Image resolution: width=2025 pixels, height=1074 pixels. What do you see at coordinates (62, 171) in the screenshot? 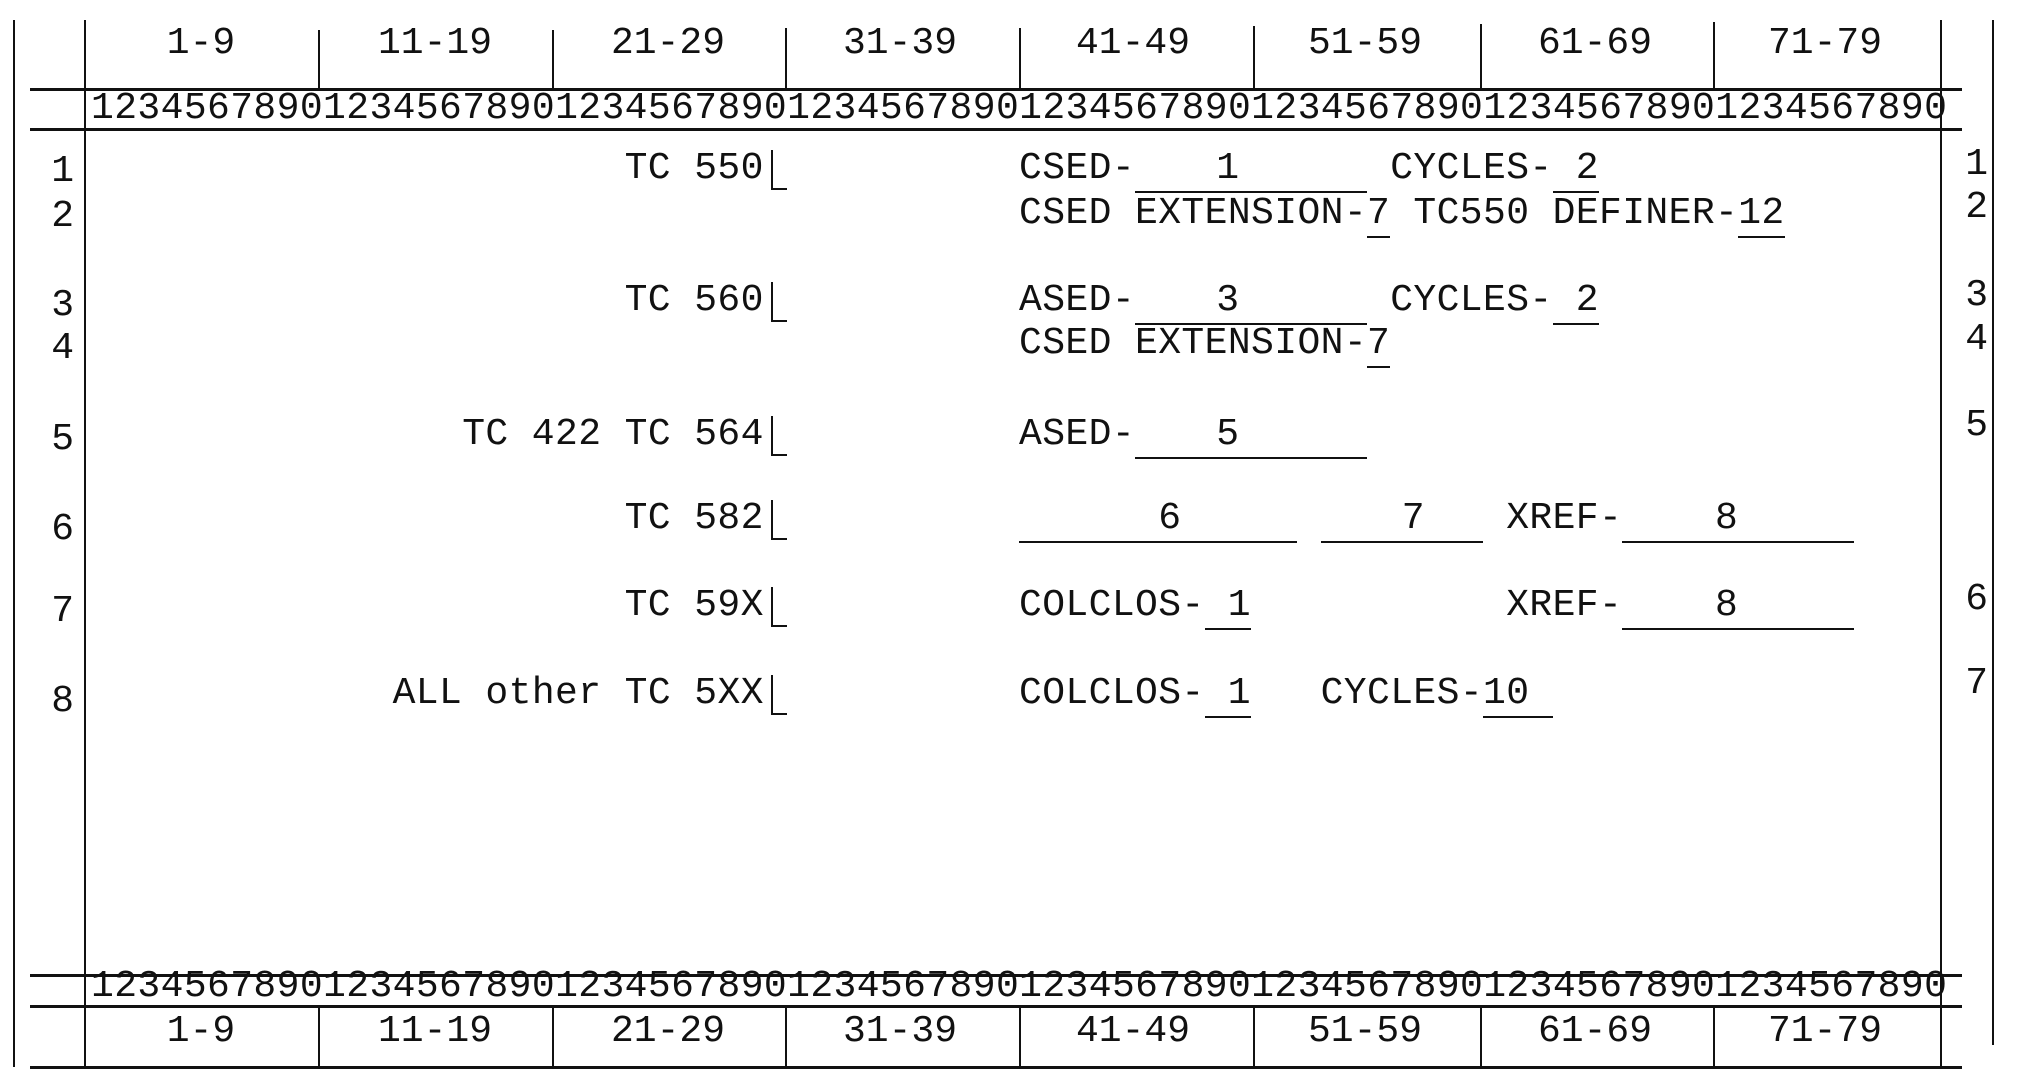
I see `left-line-number: 1` at bounding box center [62, 171].